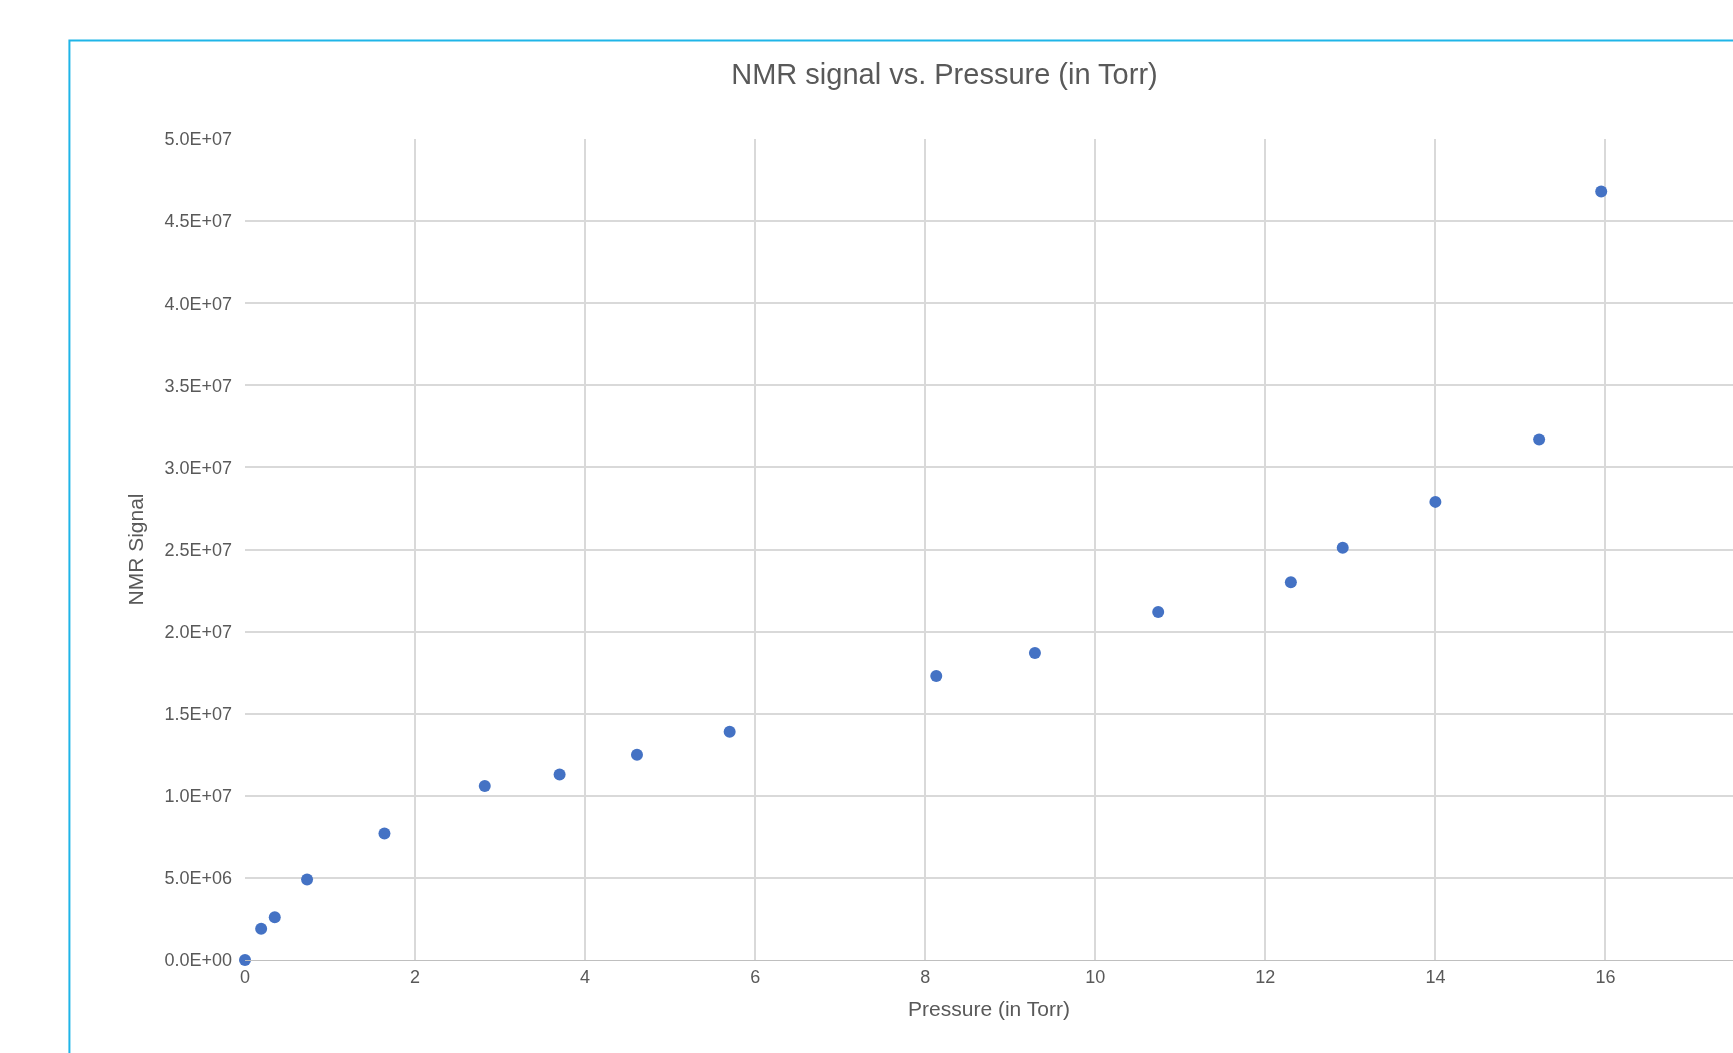  I want to click on y-tick-label: 3.5E+07, so click(198, 385).